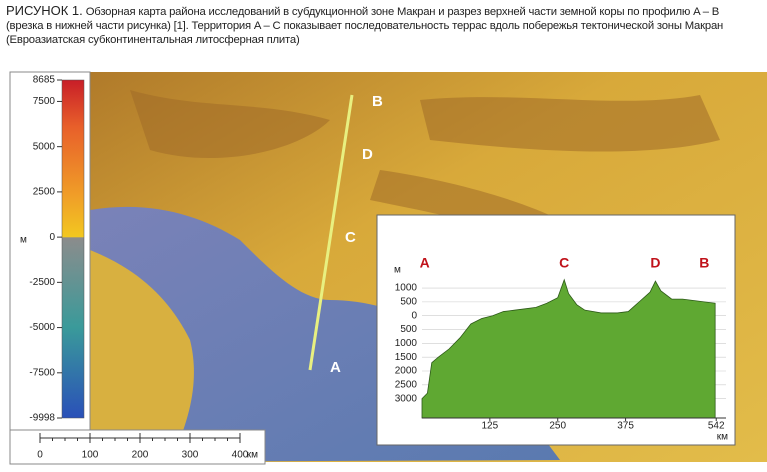 The width and height of the screenshot is (767, 472). What do you see at coordinates (425, 263) in the screenshot?
I see `annotation: A` at bounding box center [425, 263].